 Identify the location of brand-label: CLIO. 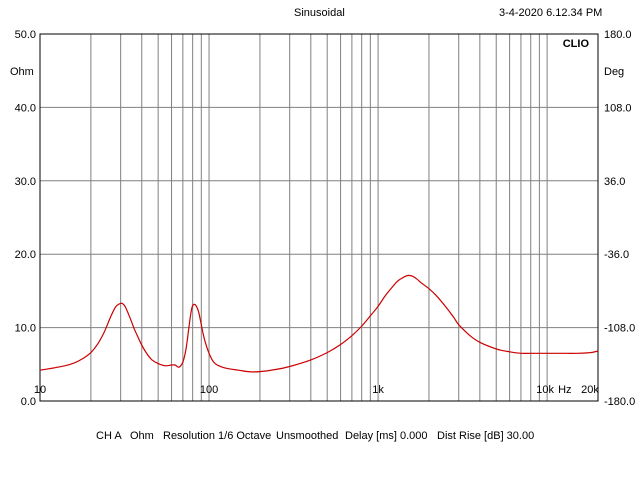
(576, 44).